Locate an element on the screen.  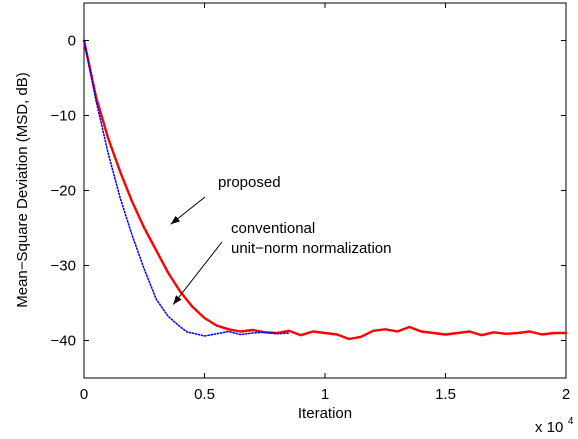
x-multiplier-exponent: 4 is located at coordinates (571, 421).